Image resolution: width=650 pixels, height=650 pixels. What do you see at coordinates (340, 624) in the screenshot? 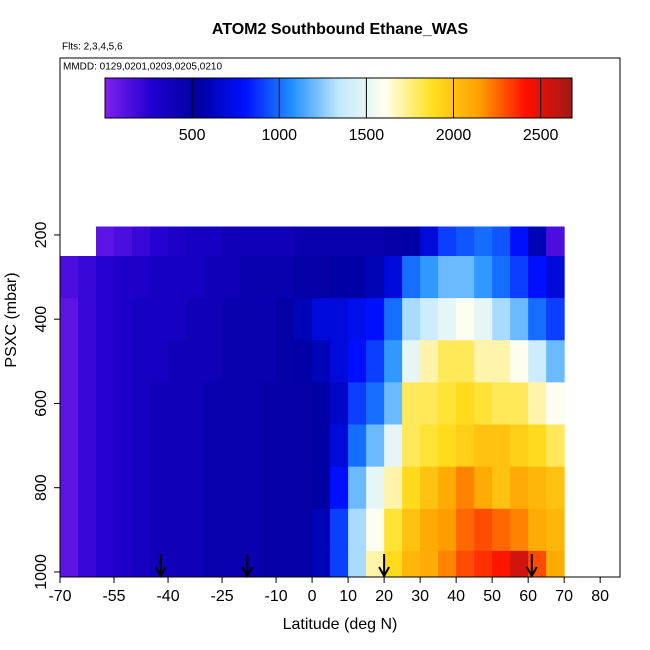
I see `x-axis-label: Latitude (deg N)` at bounding box center [340, 624].